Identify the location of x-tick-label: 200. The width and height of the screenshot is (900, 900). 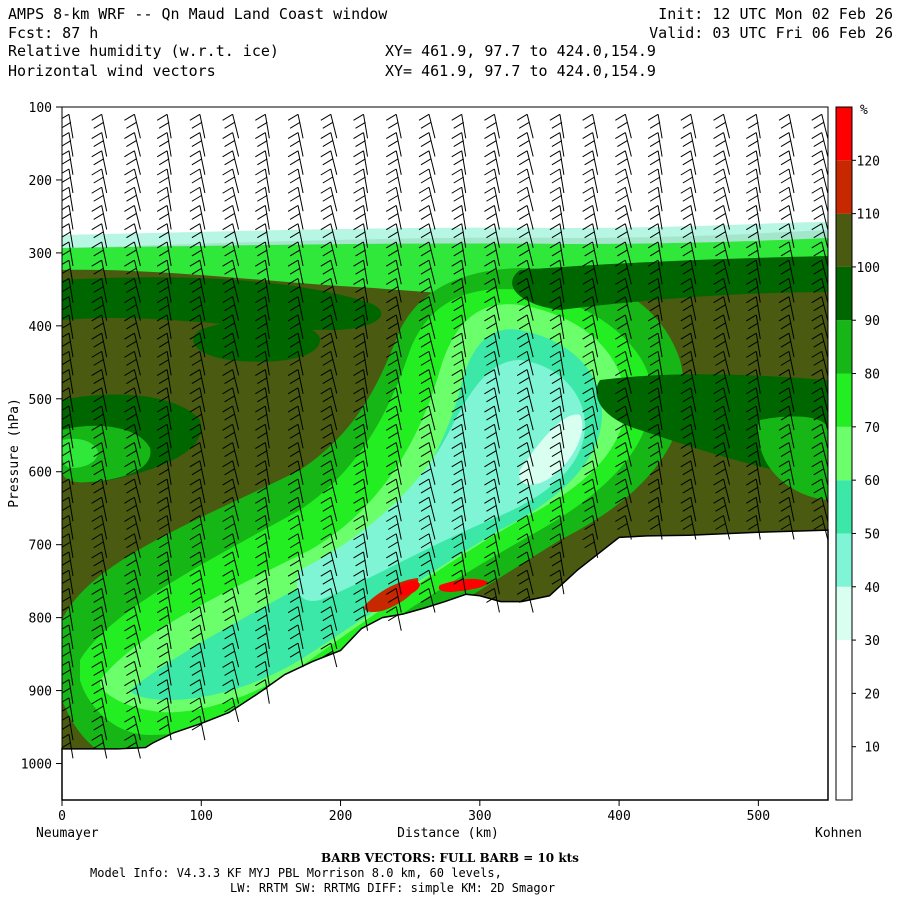
(340, 816).